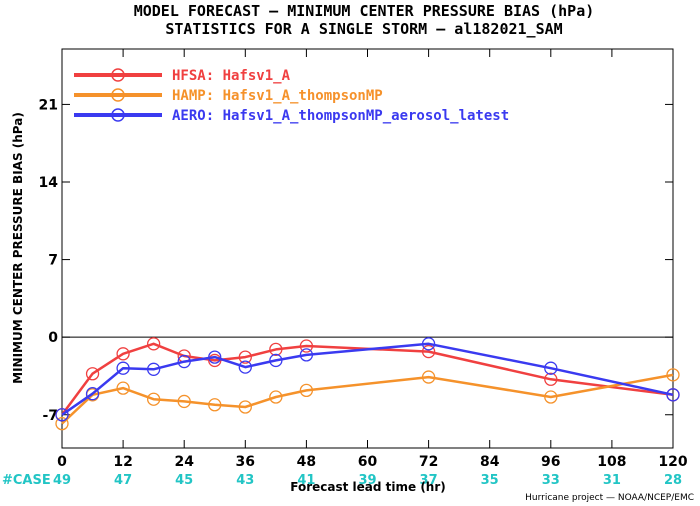 This screenshot has width=700, height=506. I want to click on credit-text: Hurricane project — NOAA/NCEP/EMC, so click(609, 498).